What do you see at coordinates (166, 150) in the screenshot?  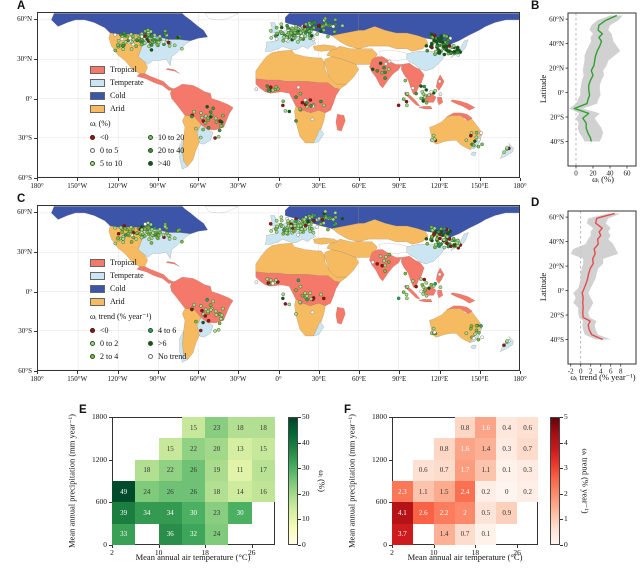 I see `dot-legend-item: 20 to 40` at bounding box center [166, 150].